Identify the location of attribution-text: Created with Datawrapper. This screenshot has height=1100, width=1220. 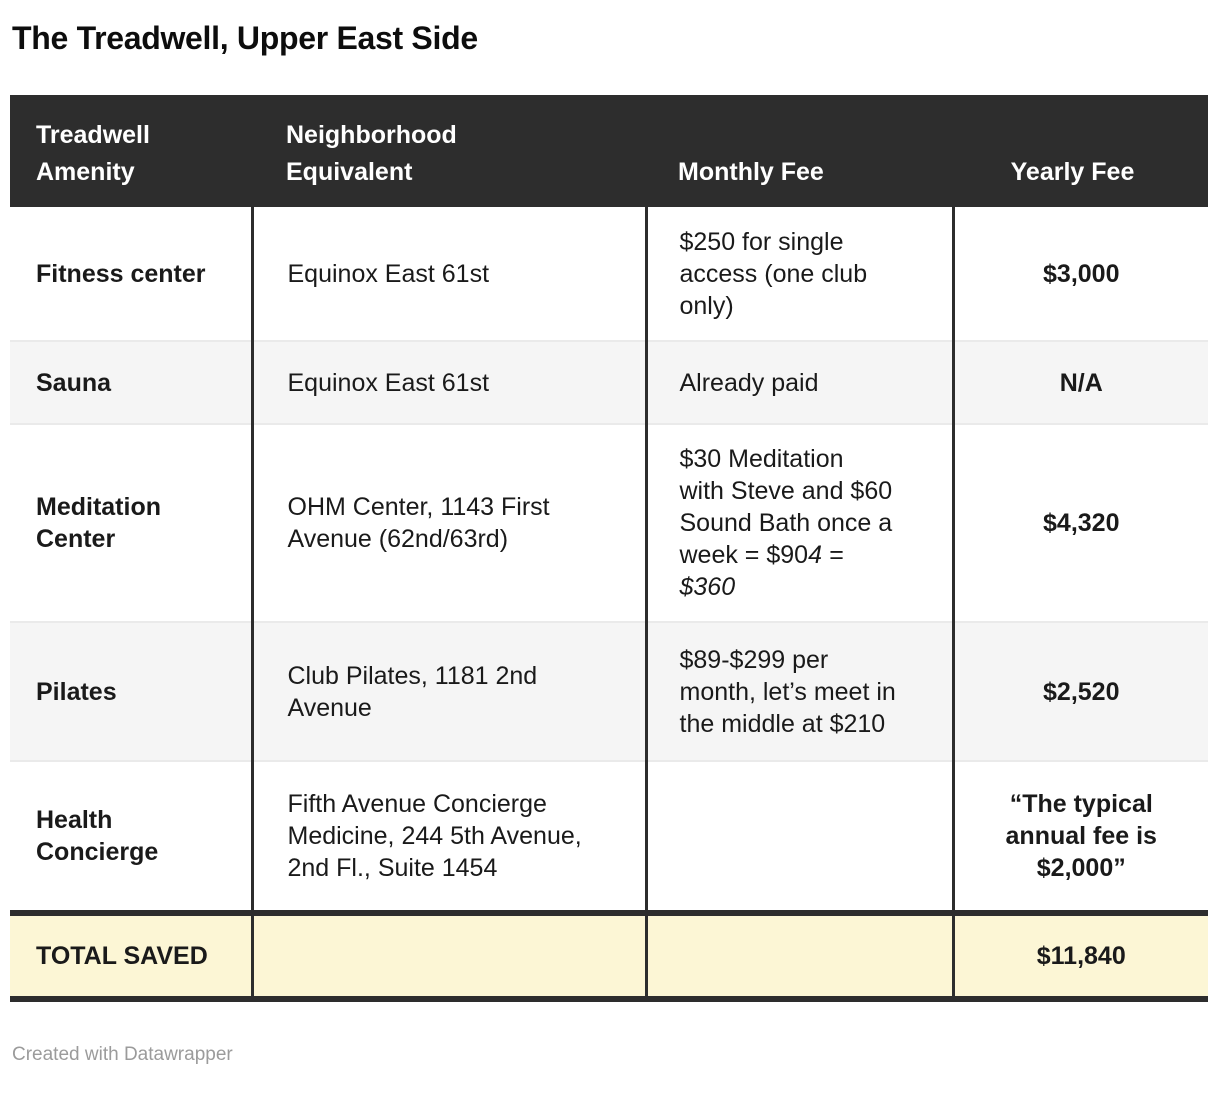
(122, 1054).